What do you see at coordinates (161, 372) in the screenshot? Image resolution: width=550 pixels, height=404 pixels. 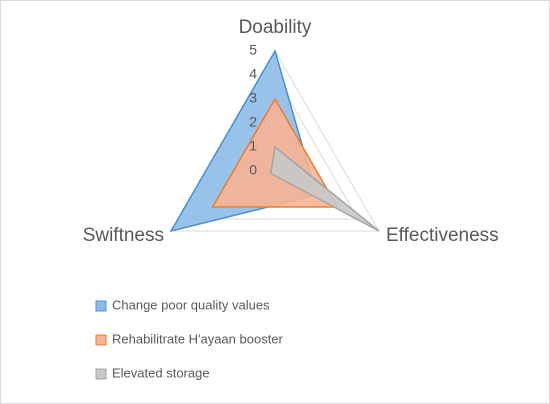 I see `legend-label: Elevated storage` at bounding box center [161, 372].